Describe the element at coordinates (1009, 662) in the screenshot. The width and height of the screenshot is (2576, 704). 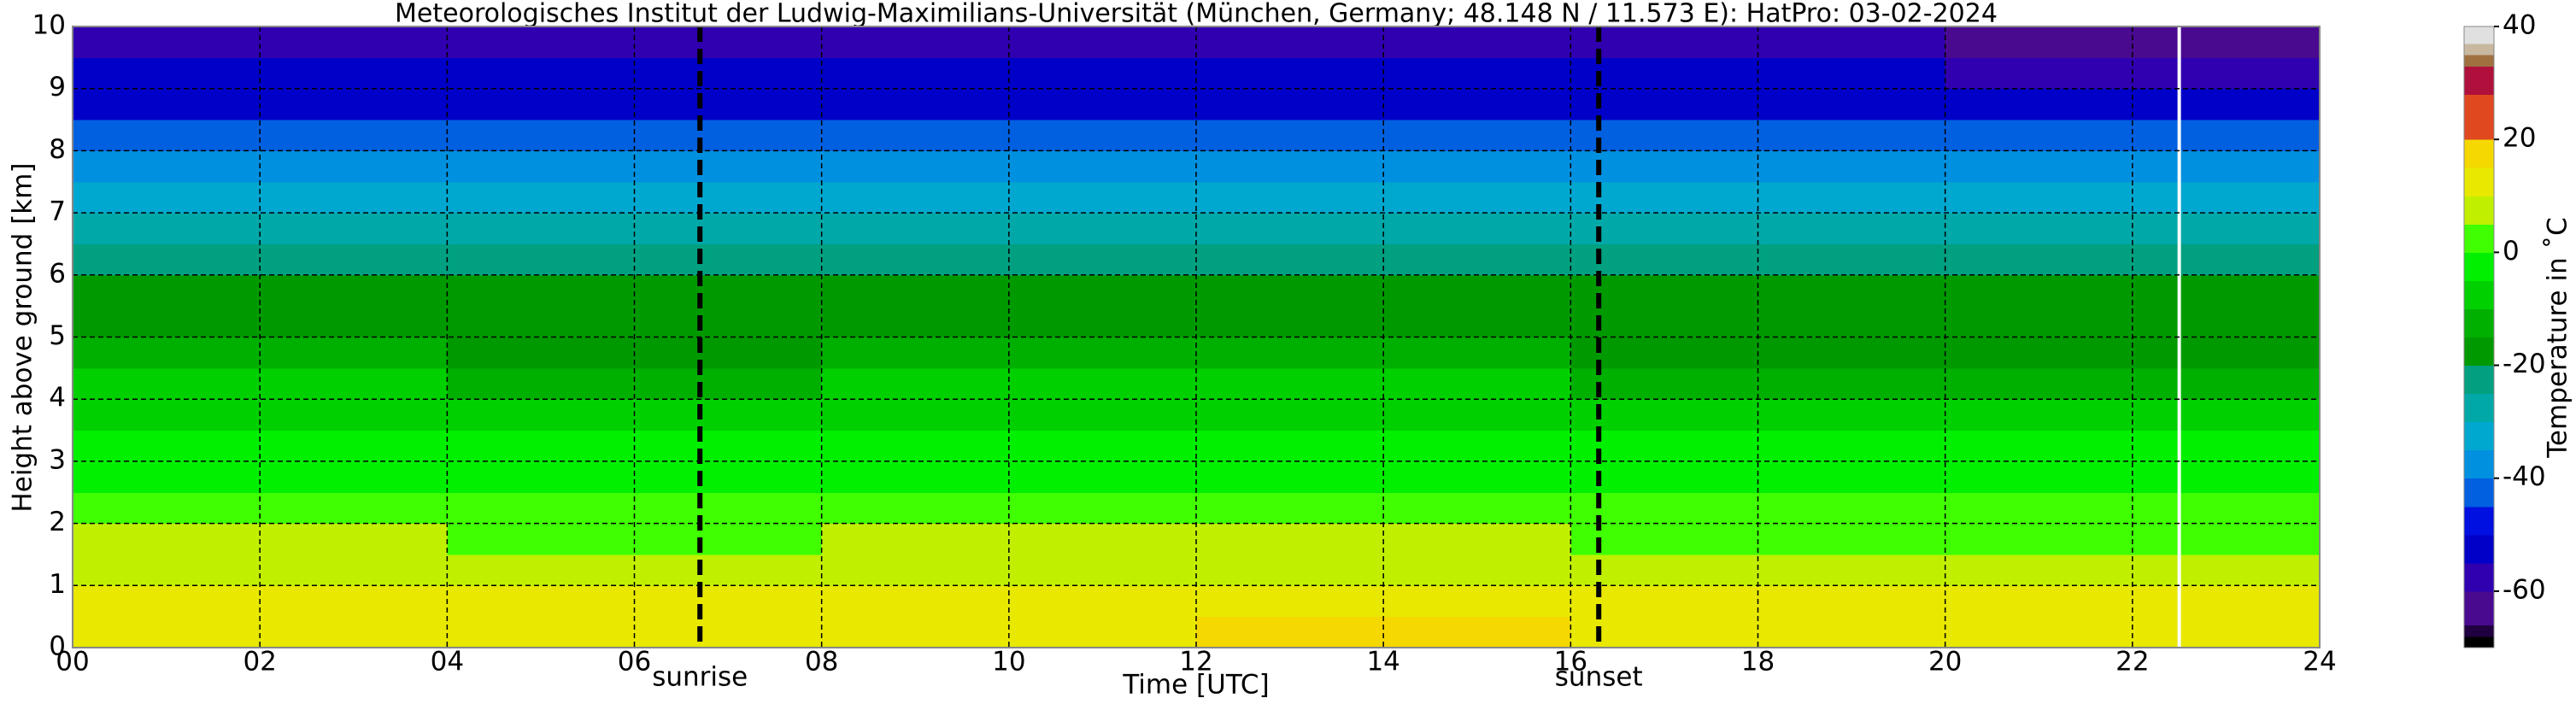
I see `x-tick-label: 10` at that location.